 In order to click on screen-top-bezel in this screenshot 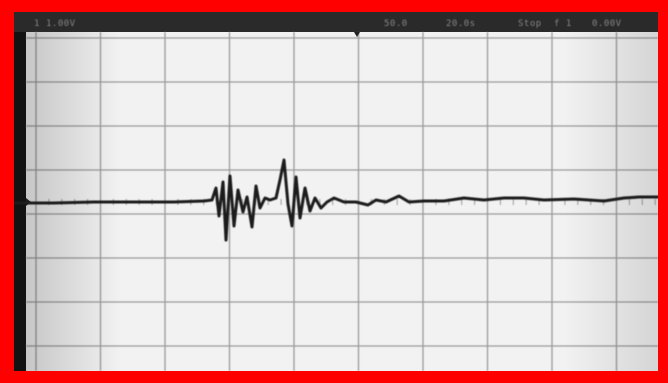, I will do `click(336, 22)`.